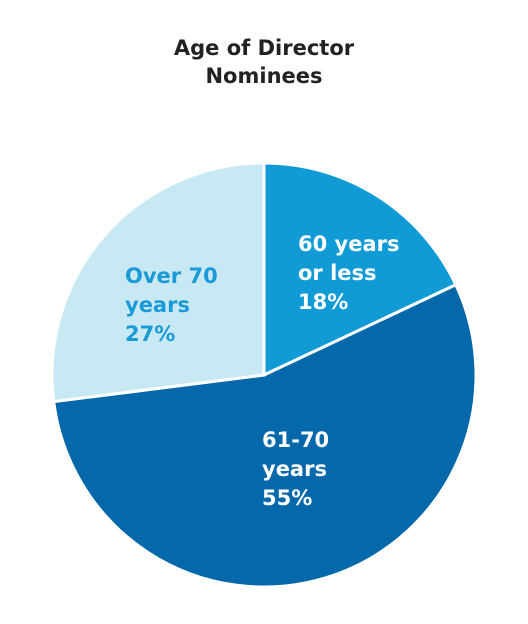  I want to click on slice-label: Over 70 years 27%, so click(180, 305).